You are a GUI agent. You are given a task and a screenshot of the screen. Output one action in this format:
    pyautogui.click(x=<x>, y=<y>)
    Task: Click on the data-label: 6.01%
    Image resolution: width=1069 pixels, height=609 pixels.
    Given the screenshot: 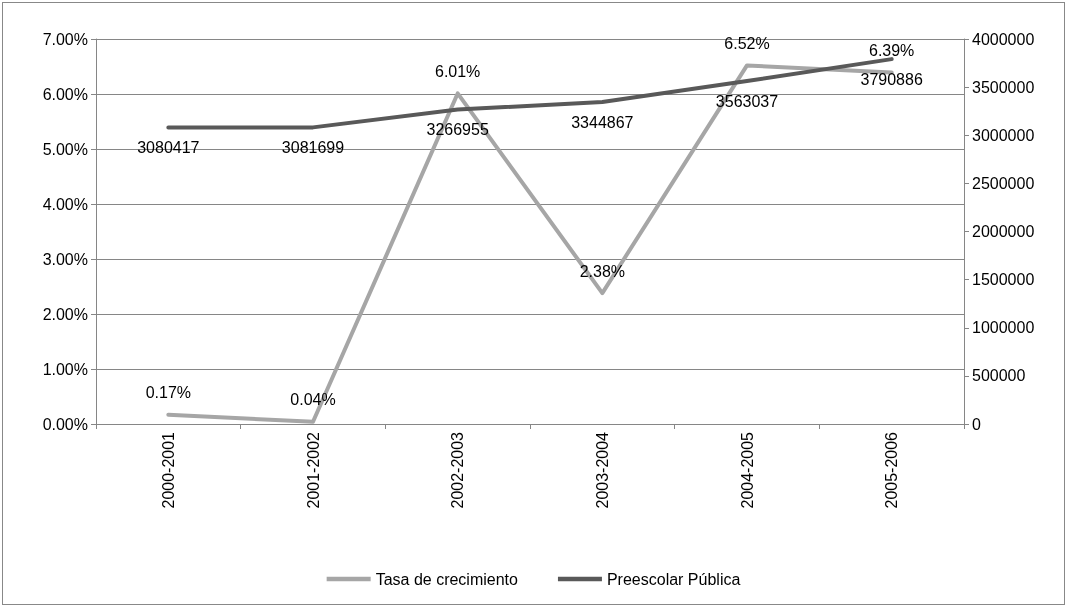 What is the action you would take?
    pyautogui.click(x=457, y=71)
    